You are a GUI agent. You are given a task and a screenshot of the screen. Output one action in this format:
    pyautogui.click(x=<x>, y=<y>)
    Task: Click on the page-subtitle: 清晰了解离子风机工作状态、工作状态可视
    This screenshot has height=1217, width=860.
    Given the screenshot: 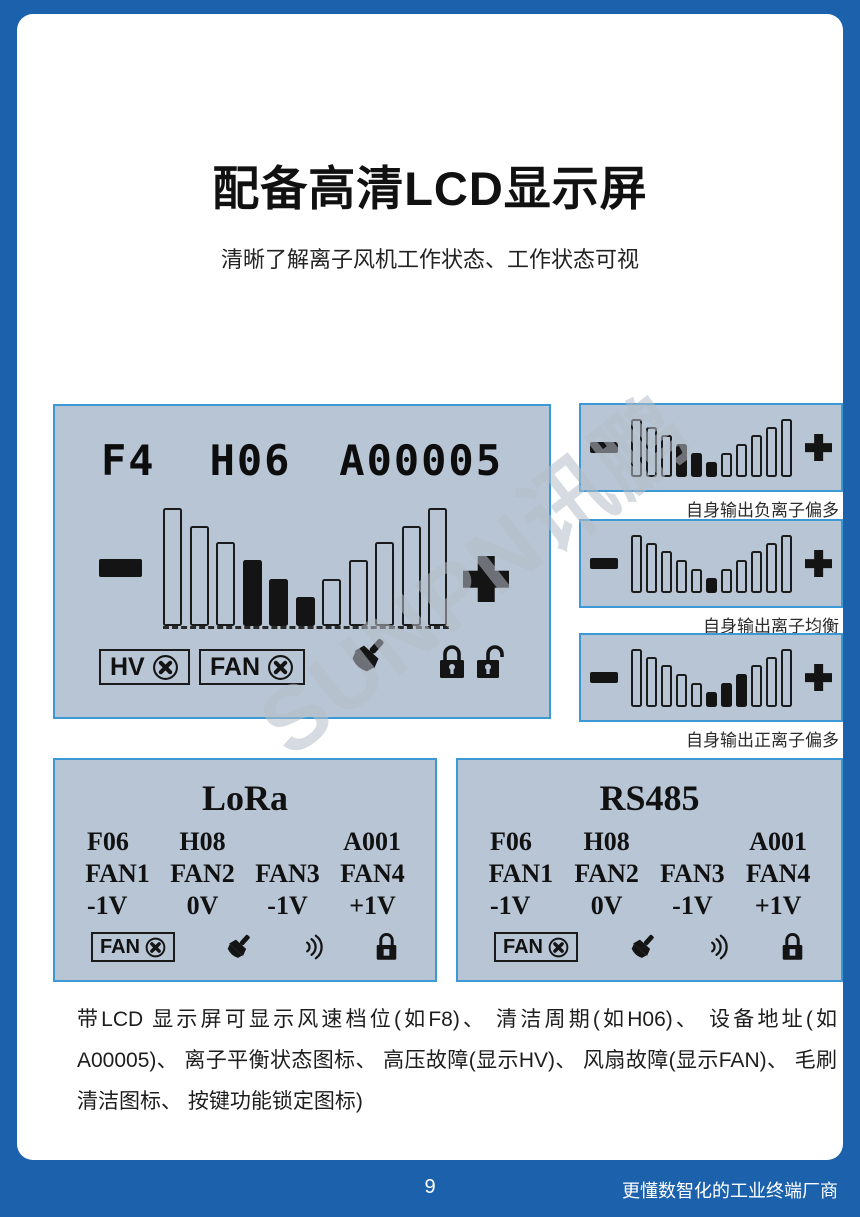 What is the action you would take?
    pyautogui.click(x=429, y=259)
    